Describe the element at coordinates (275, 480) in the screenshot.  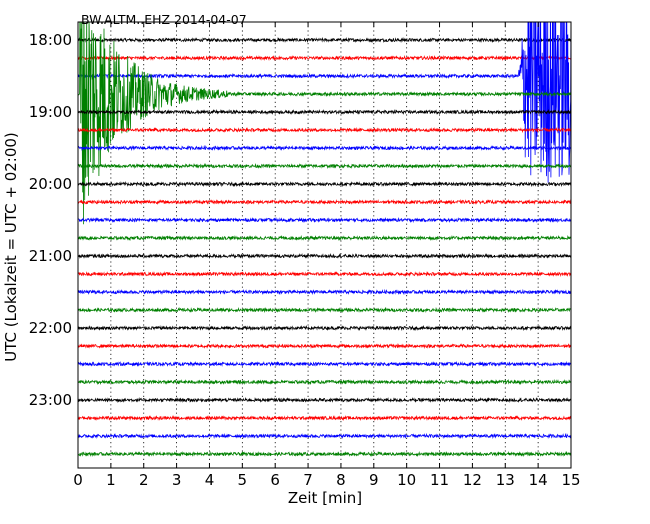
I see `x-tick-label: 6` at that location.